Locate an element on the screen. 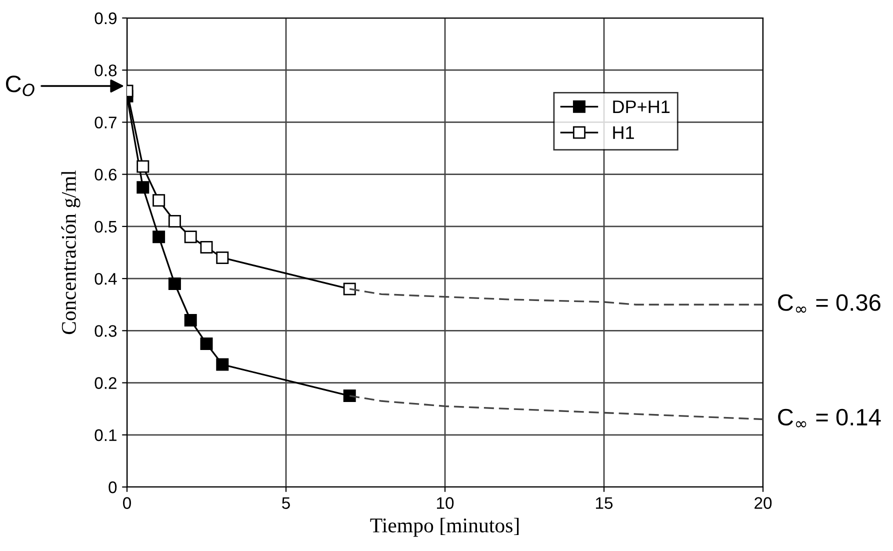 The height and width of the screenshot is (551, 893). y-tick-label: 0 is located at coordinates (112, 487).